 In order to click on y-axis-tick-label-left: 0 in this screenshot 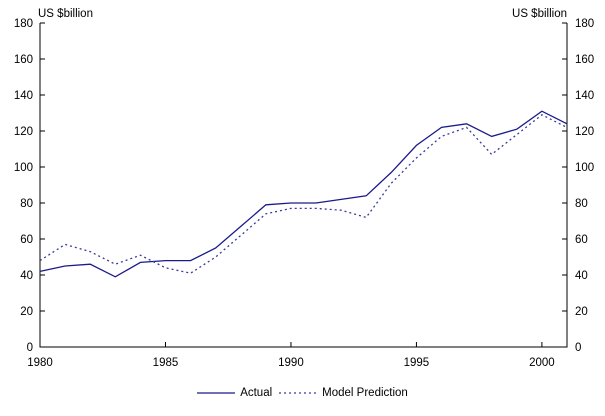, I will do `click(30, 348)`.